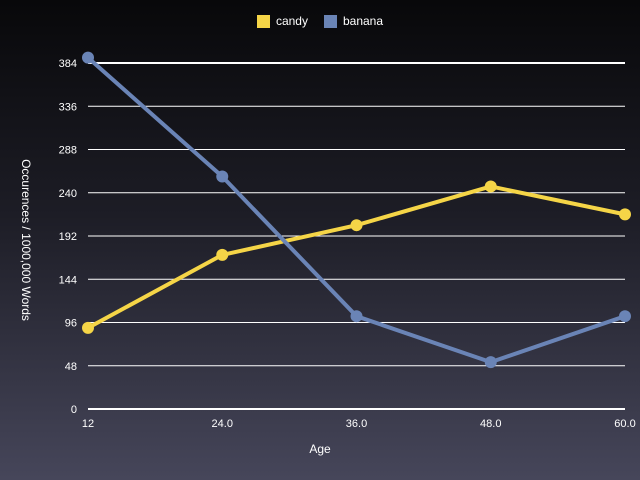 This screenshot has width=640, height=480. I want to click on y-axis-label: Occurences / 1000,000 Words, so click(26, 240).